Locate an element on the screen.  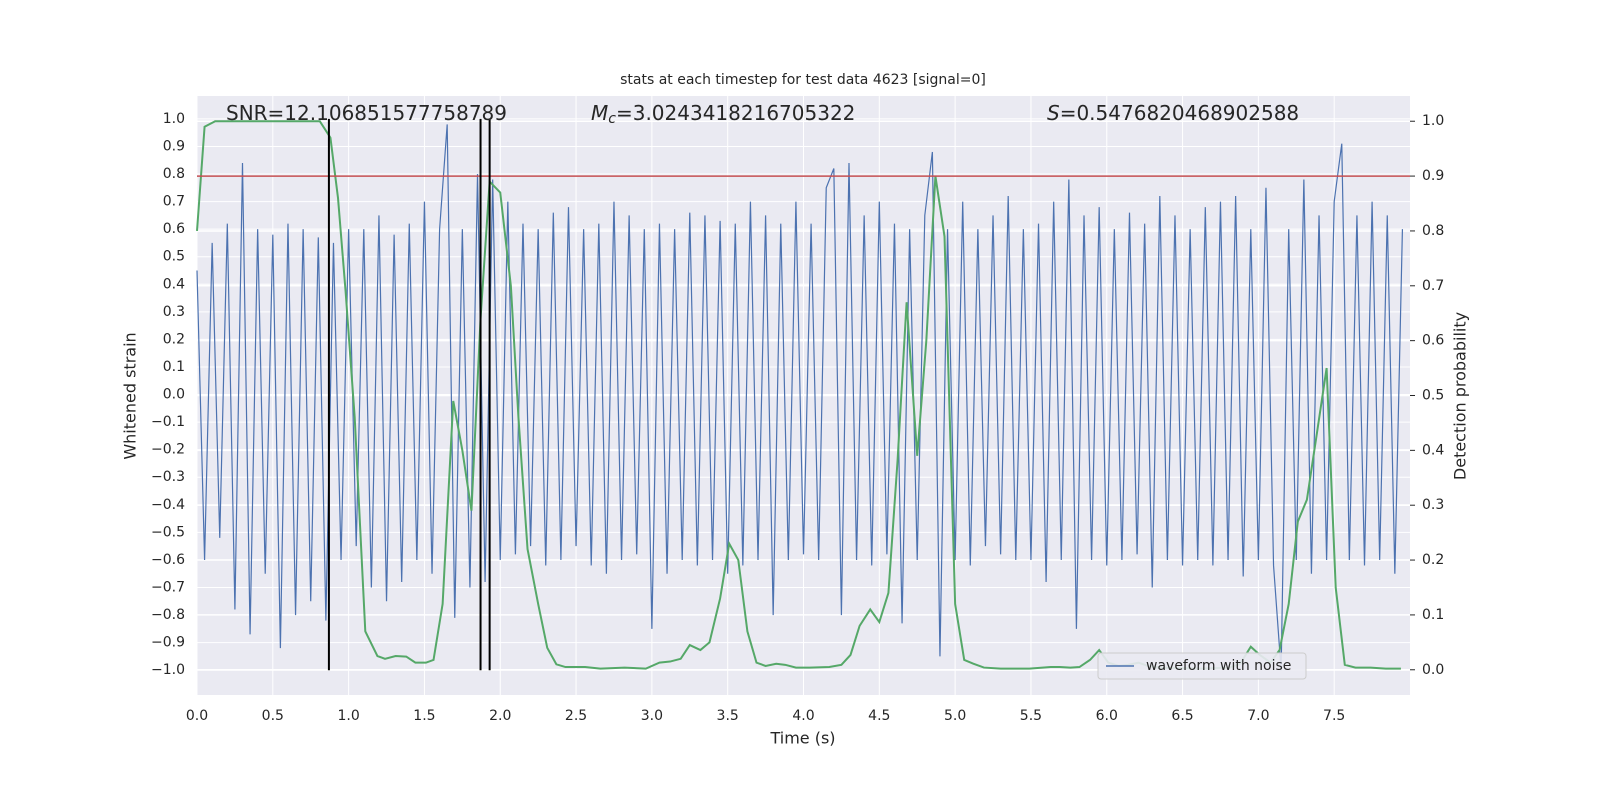
legend-label: waveform with noise is located at coordinates (1218, 666).